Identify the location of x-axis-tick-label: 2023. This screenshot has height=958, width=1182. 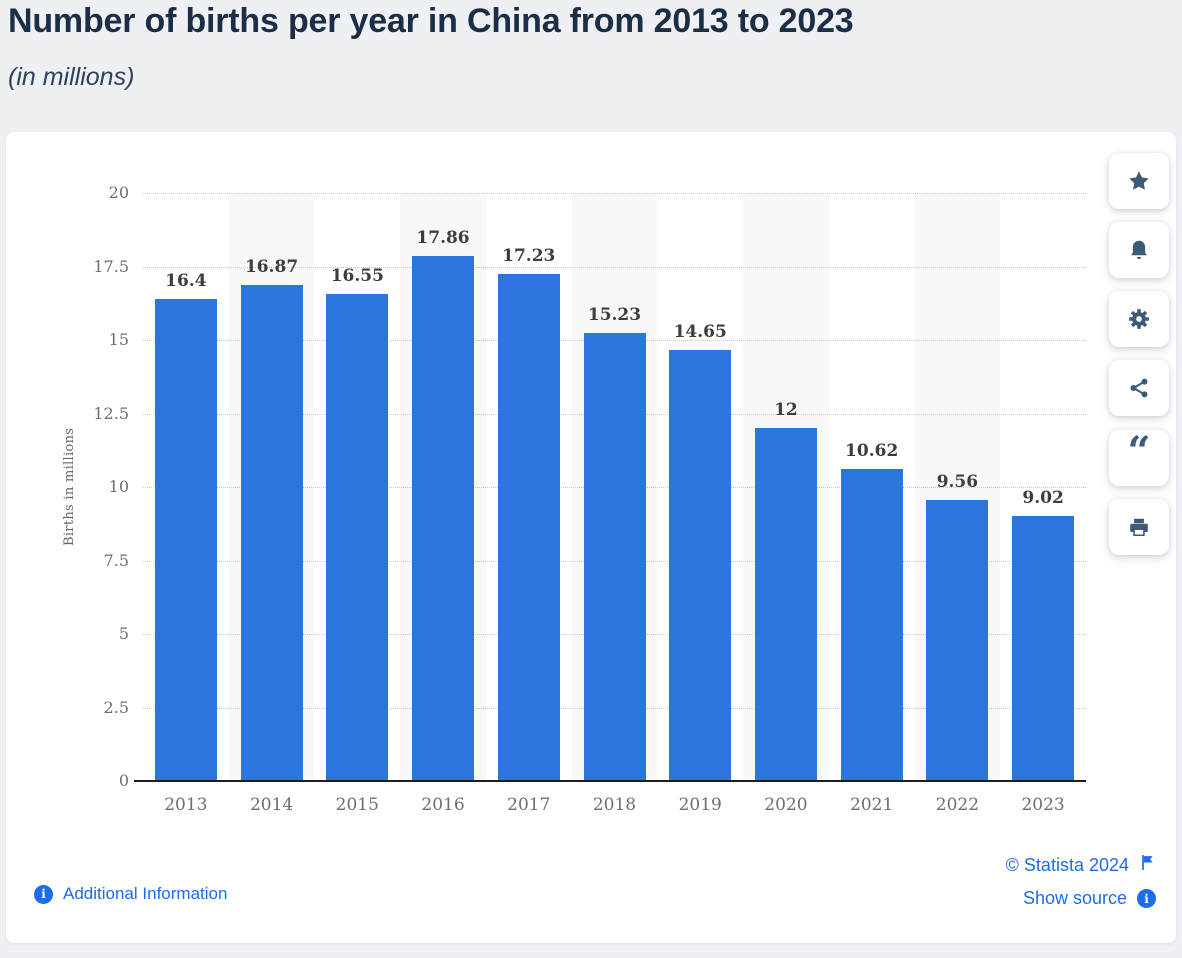
(1043, 805).